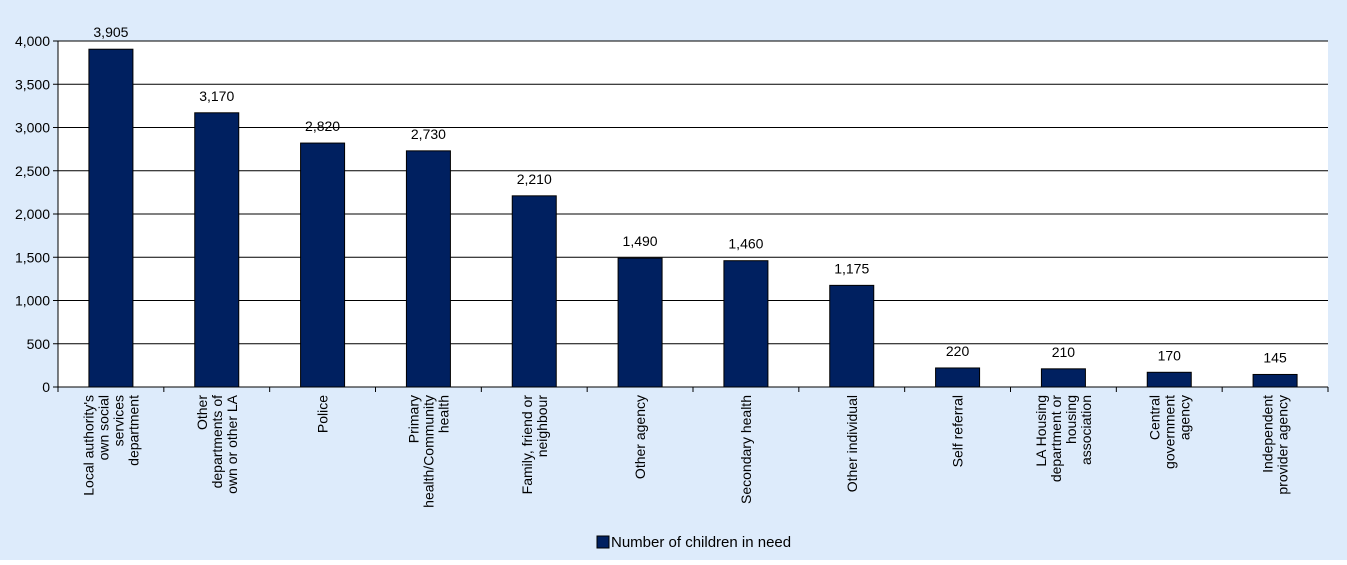 This screenshot has height=565, width=1347. I want to click on x-category-label: Police, so click(323, 414).